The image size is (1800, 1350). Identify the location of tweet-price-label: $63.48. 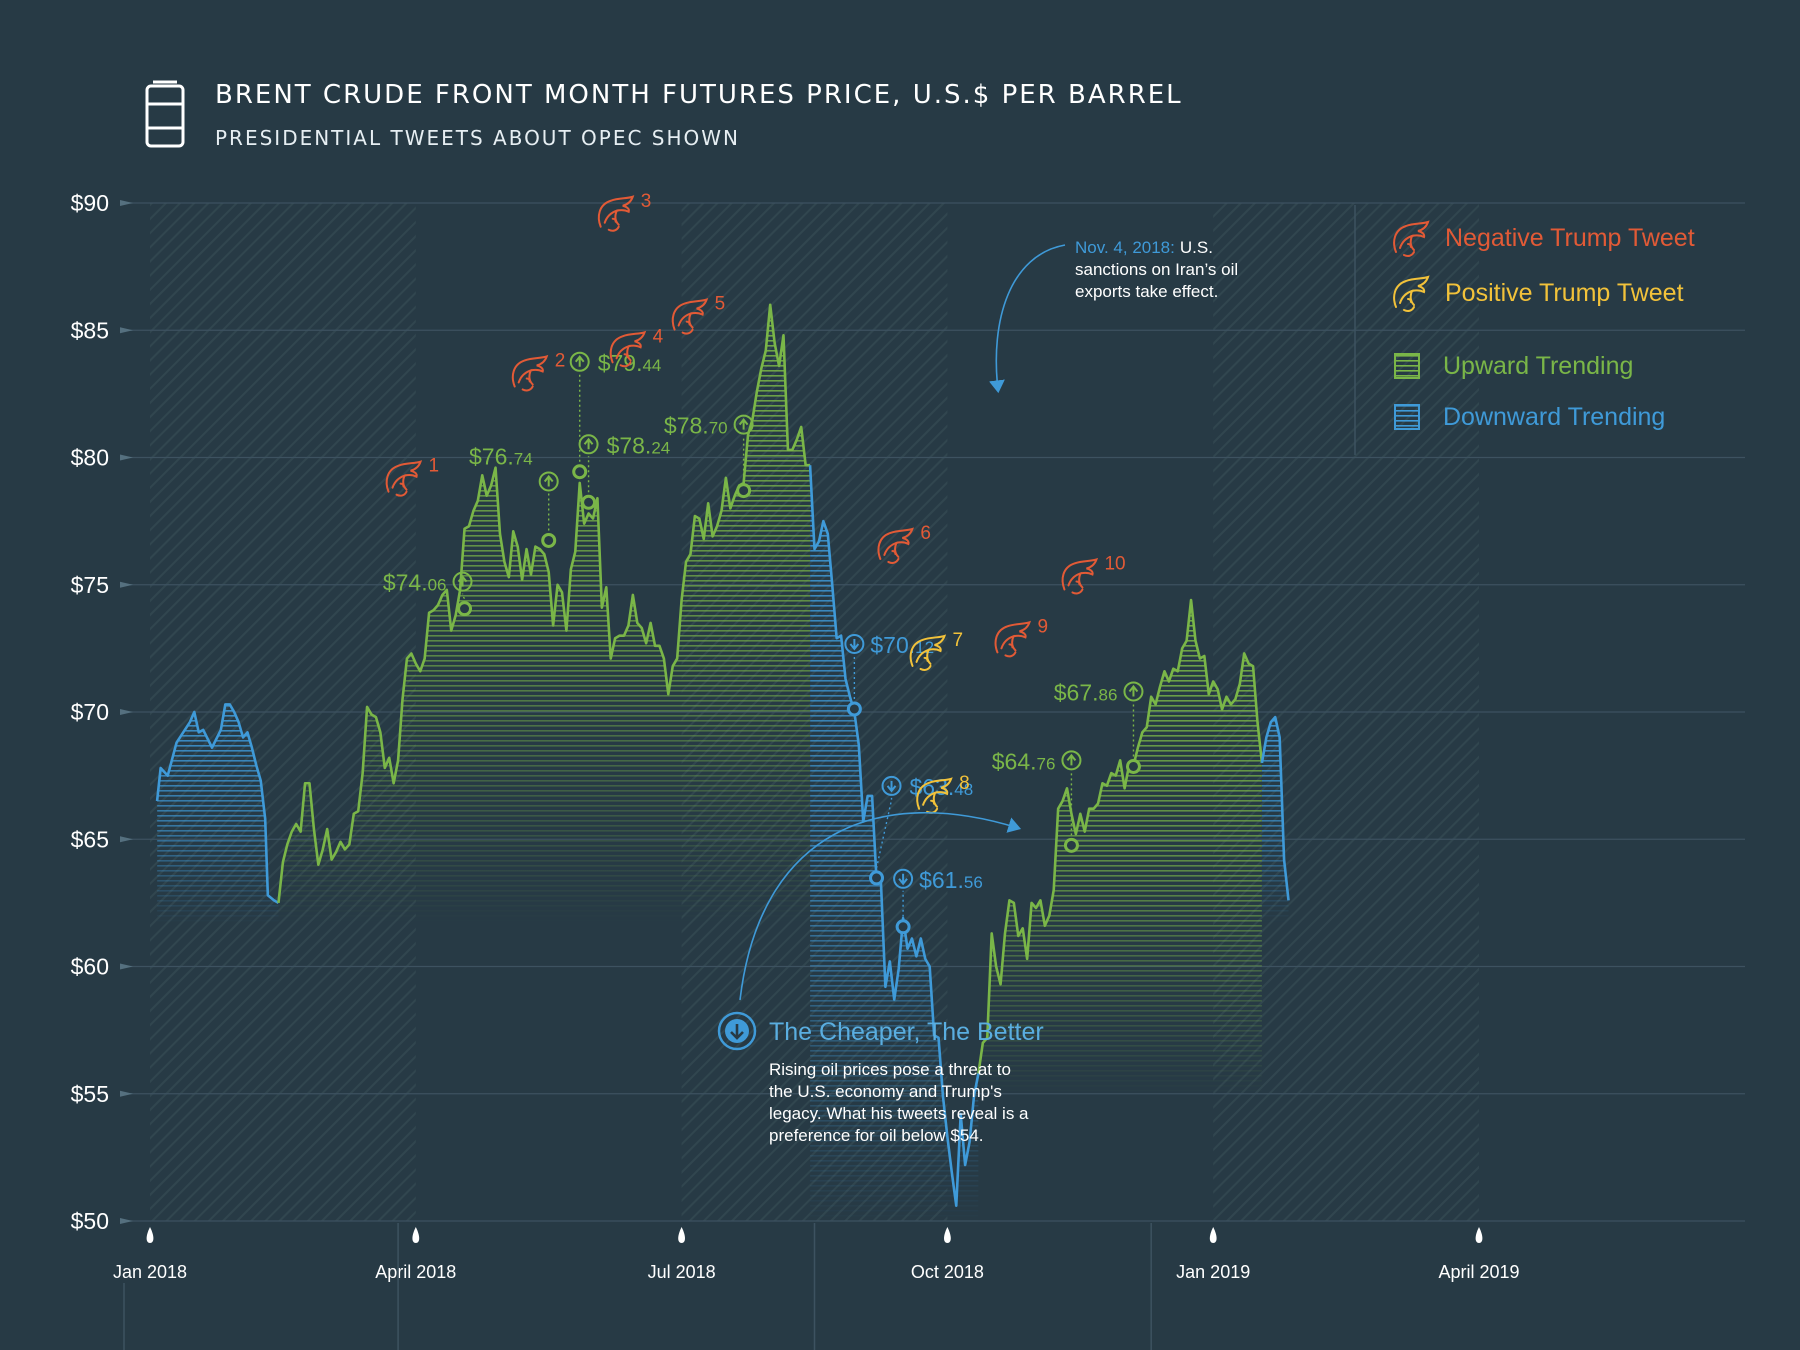
(942, 787).